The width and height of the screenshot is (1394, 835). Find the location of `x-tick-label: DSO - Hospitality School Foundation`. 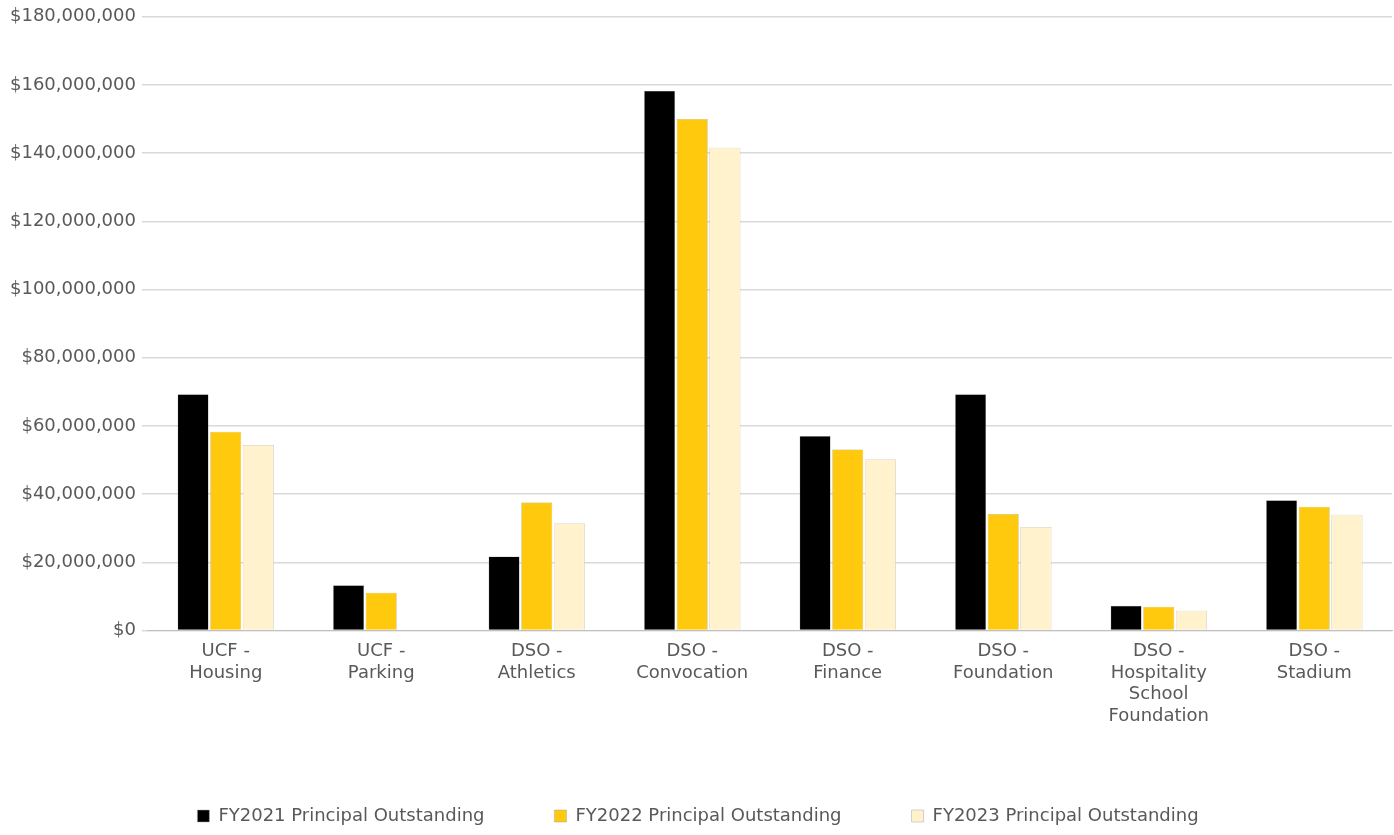

x-tick-label: DSO - Hospitality School Foundation is located at coordinates (1158, 682).